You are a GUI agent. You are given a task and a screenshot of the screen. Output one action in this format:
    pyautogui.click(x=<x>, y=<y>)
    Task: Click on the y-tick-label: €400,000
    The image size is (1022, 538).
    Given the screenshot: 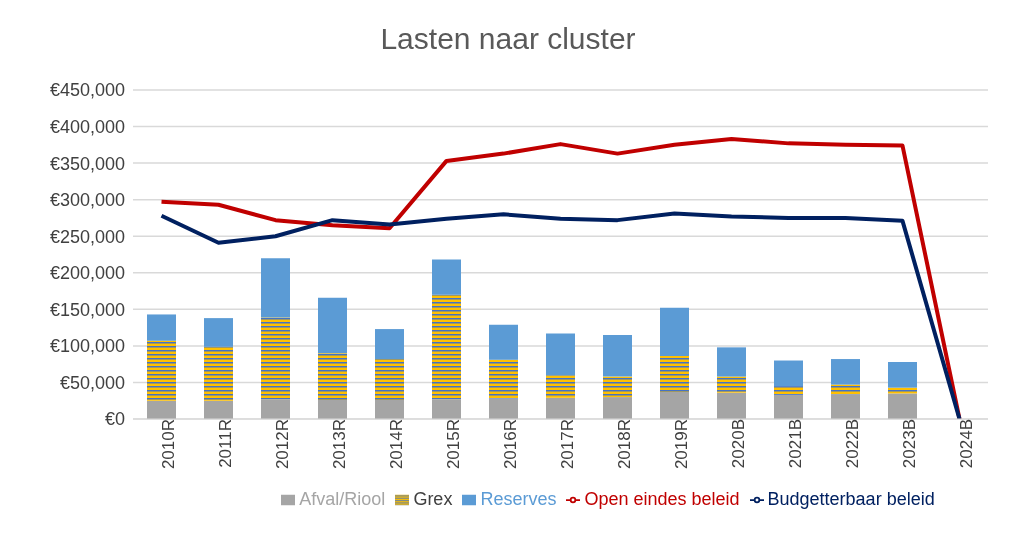 What is the action you would take?
    pyautogui.click(x=87, y=126)
    